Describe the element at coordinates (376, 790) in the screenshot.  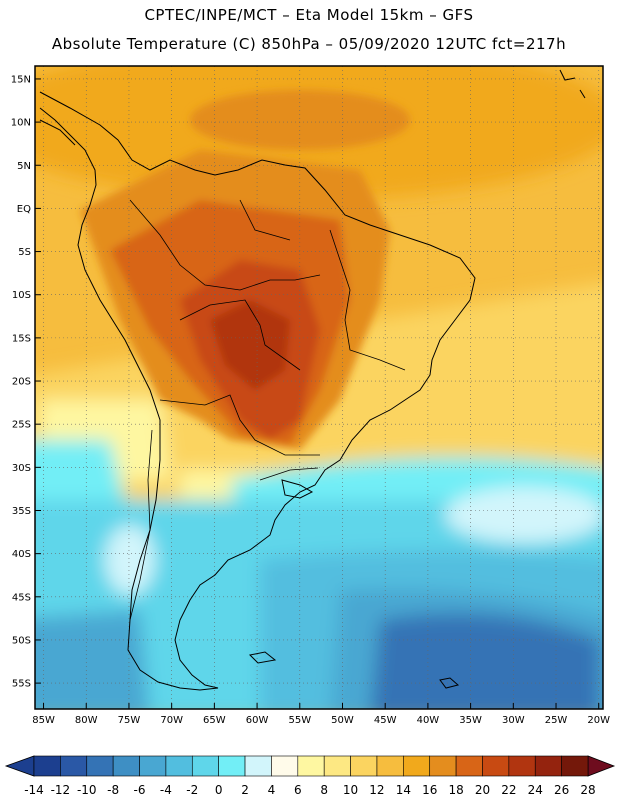
I see `colorbar-label: 12` at that location.